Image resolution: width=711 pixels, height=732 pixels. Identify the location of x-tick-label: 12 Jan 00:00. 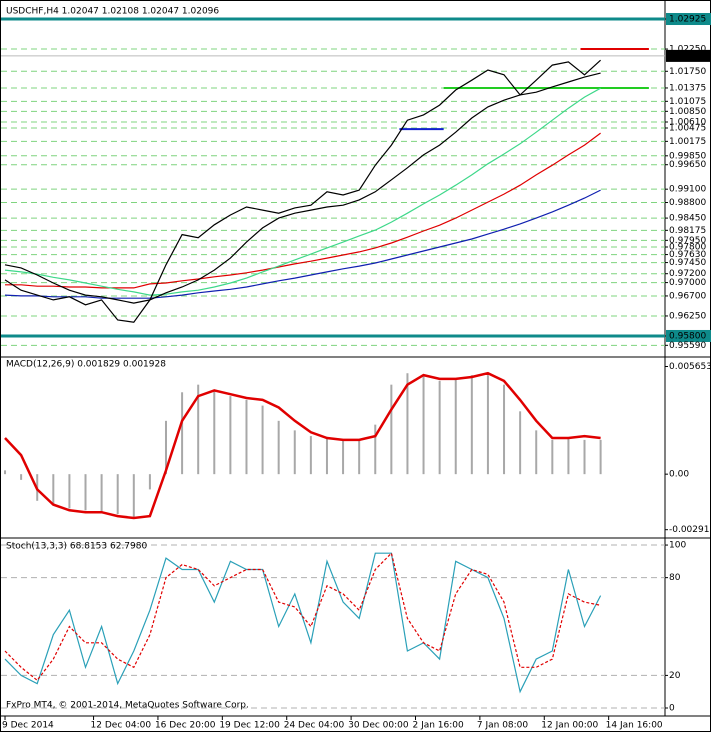
(569, 726).